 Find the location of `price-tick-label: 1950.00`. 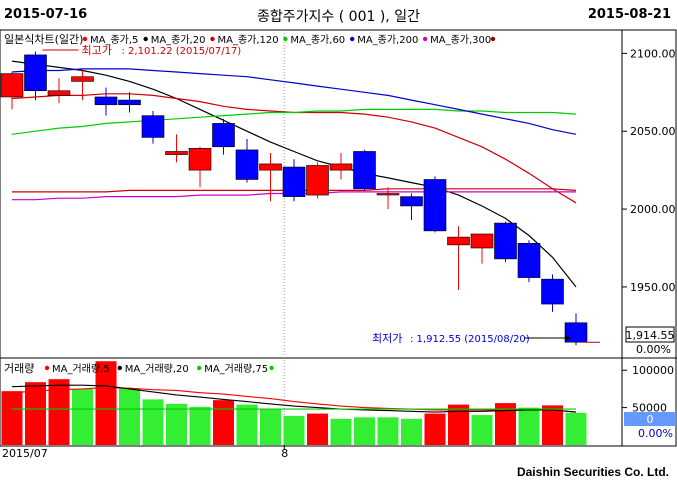

price-tick-label: 1950.00 is located at coordinates (653, 287).